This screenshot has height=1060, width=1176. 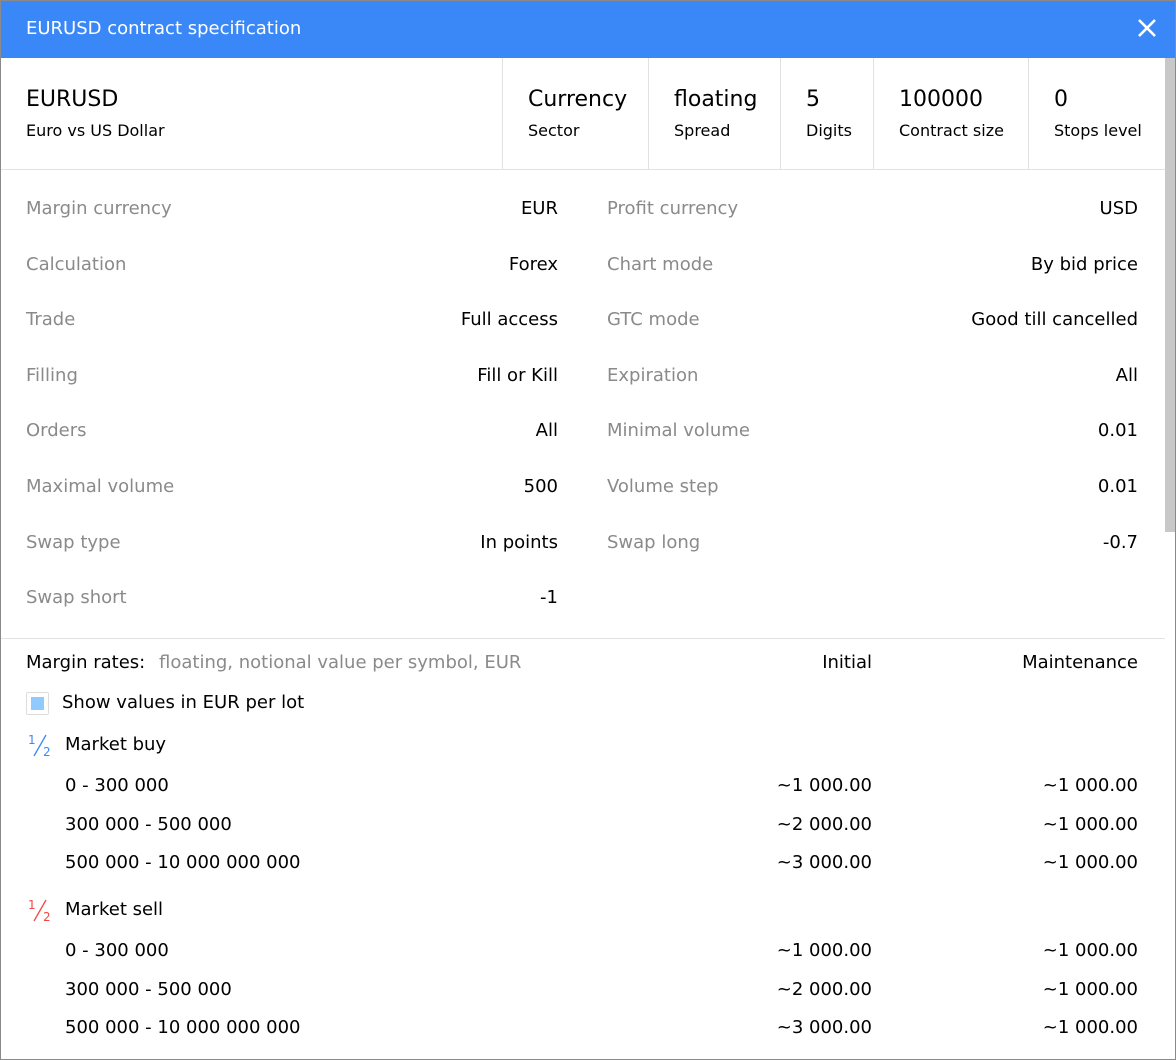 I want to click on property-value: Fill or Kill, so click(x=517, y=375).